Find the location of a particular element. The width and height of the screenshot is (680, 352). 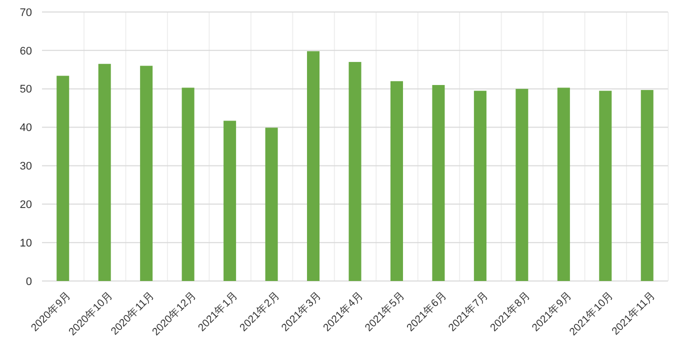

y-tick-label: 70 is located at coordinates (26, 12).